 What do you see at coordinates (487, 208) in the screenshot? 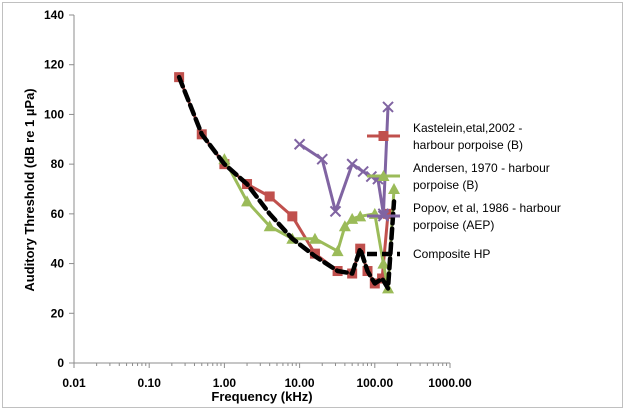
I see `legend-label: Popov, et al, 1986 - harbour` at bounding box center [487, 208].